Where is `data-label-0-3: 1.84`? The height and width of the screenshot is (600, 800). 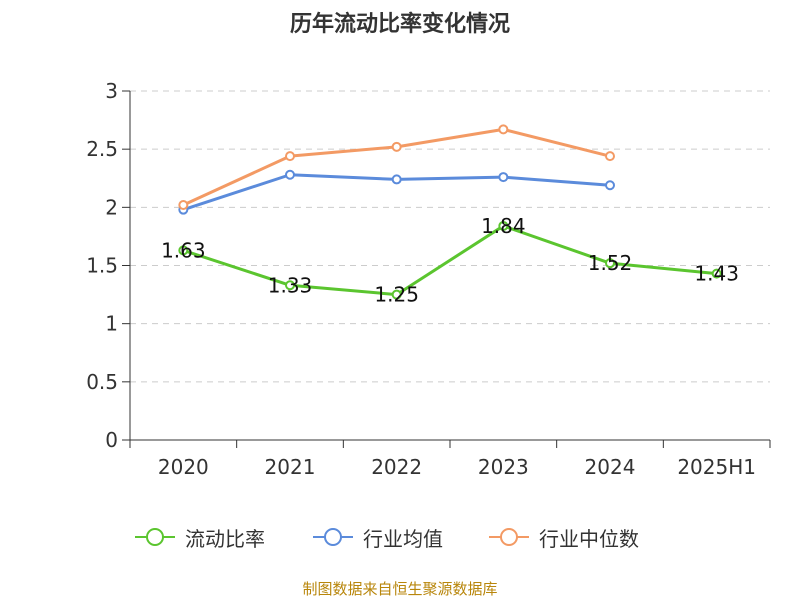 data-label-0-3: 1.84 is located at coordinates (503, 226).